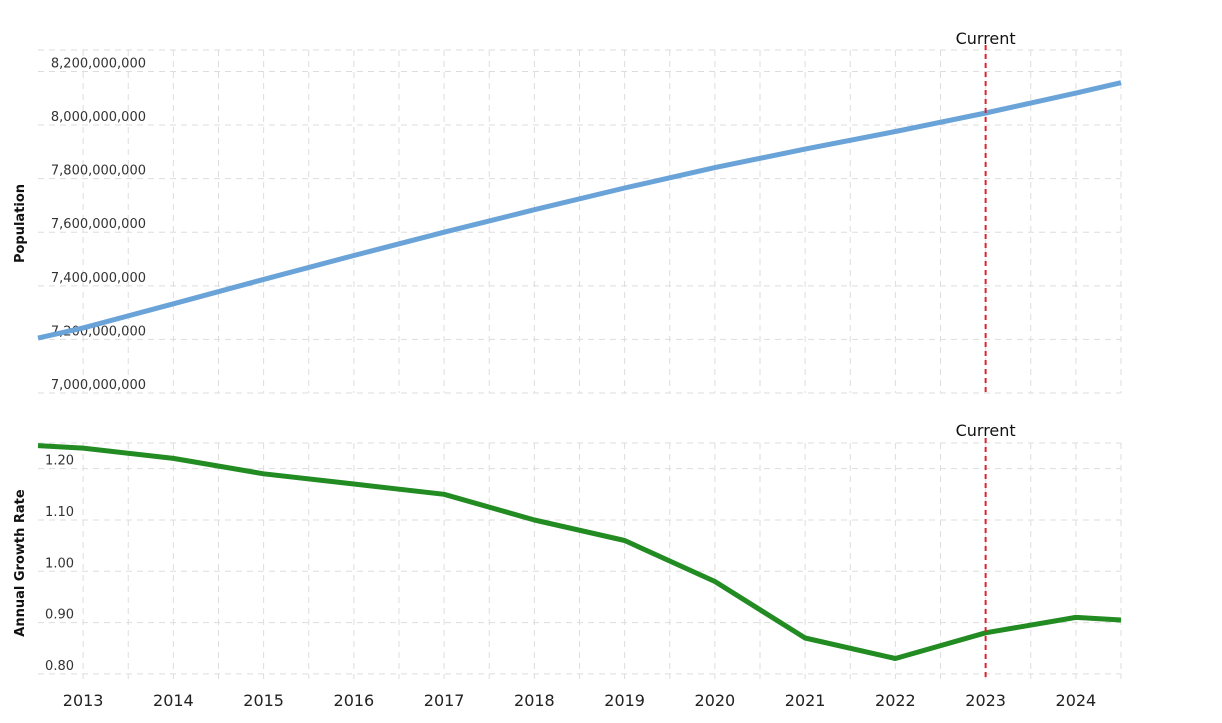 Image resolution: width=1222 pixels, height=723 pixels. What do you see at coordinates (895, 700) in the screenshot?
I see `x-tick-label: 2022` at bounding box center [895, 700].